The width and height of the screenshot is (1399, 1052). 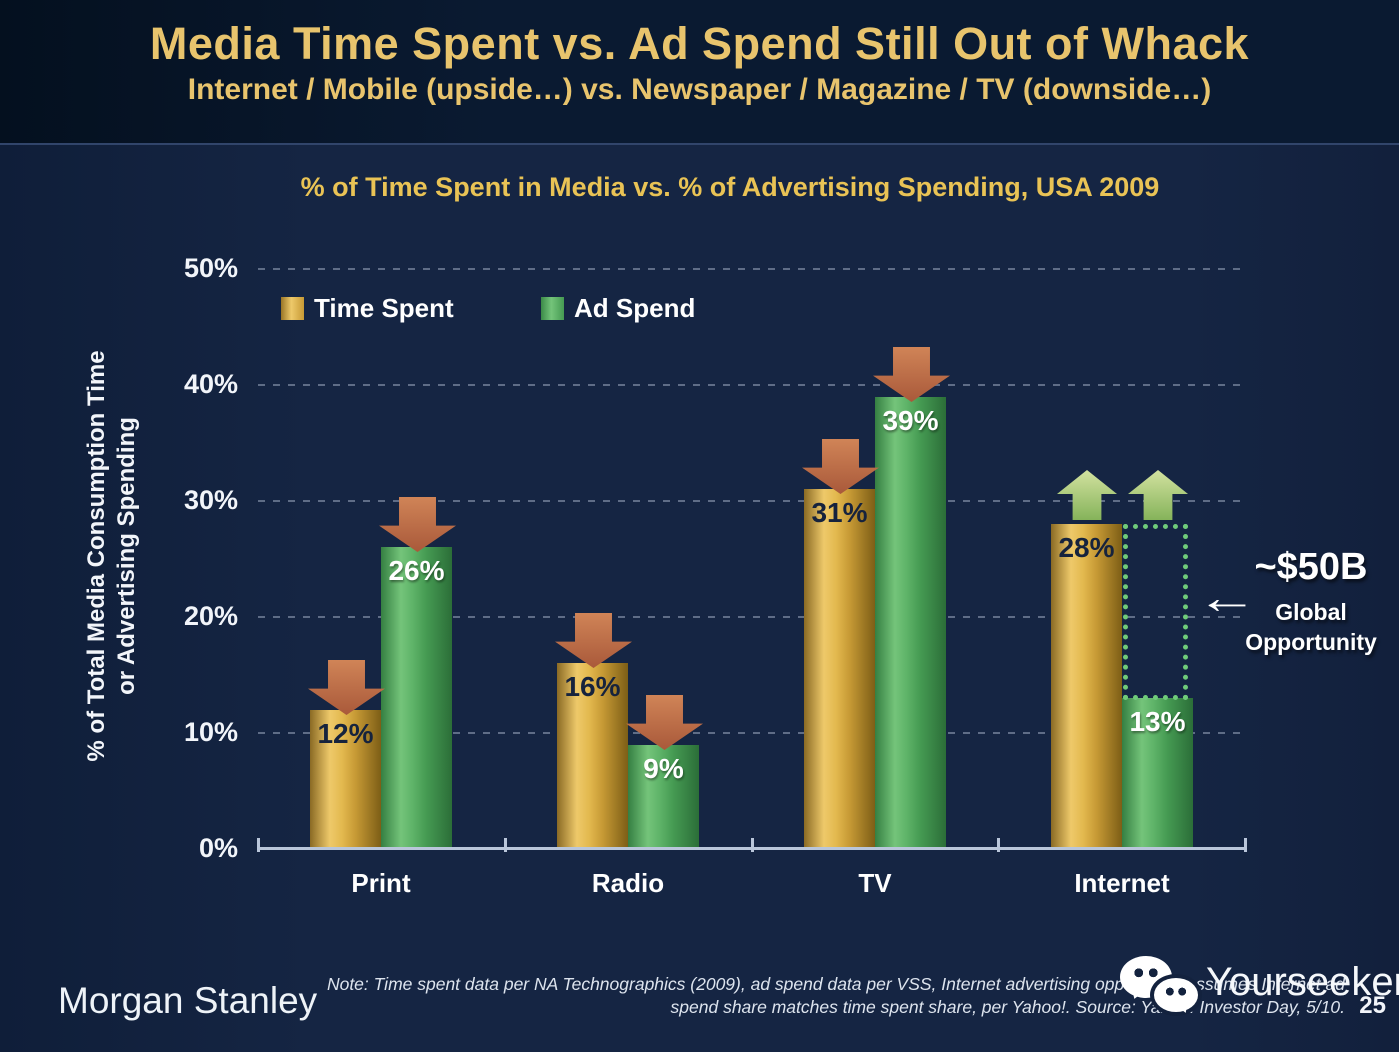 What do you see at coordinates (345, 733) in the screenshot?
I see `bar-value-label: 12%` at bounding box center [345, 733].